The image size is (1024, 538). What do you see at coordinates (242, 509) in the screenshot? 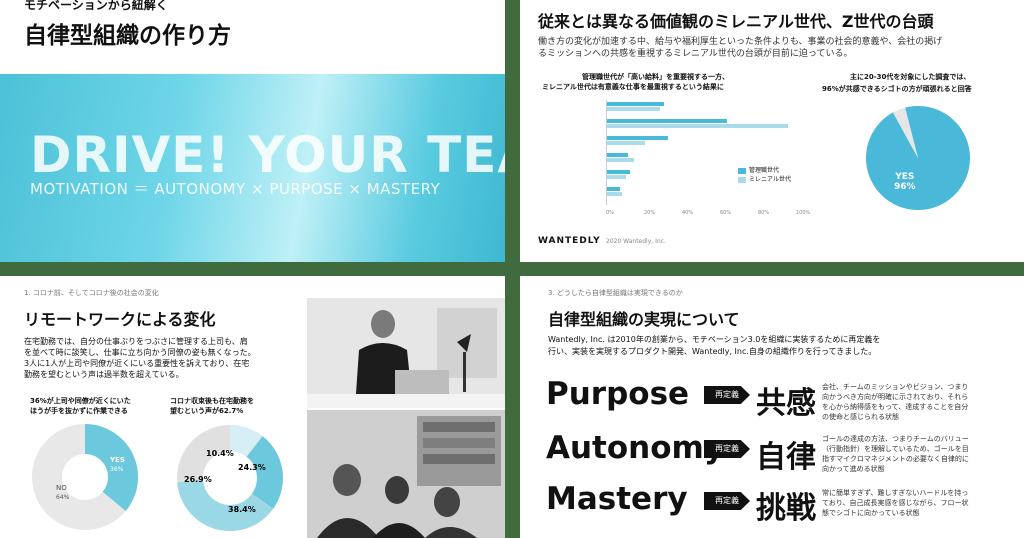
I see `donut2-label-d: 38.4%` at bounding box center [242, 509].